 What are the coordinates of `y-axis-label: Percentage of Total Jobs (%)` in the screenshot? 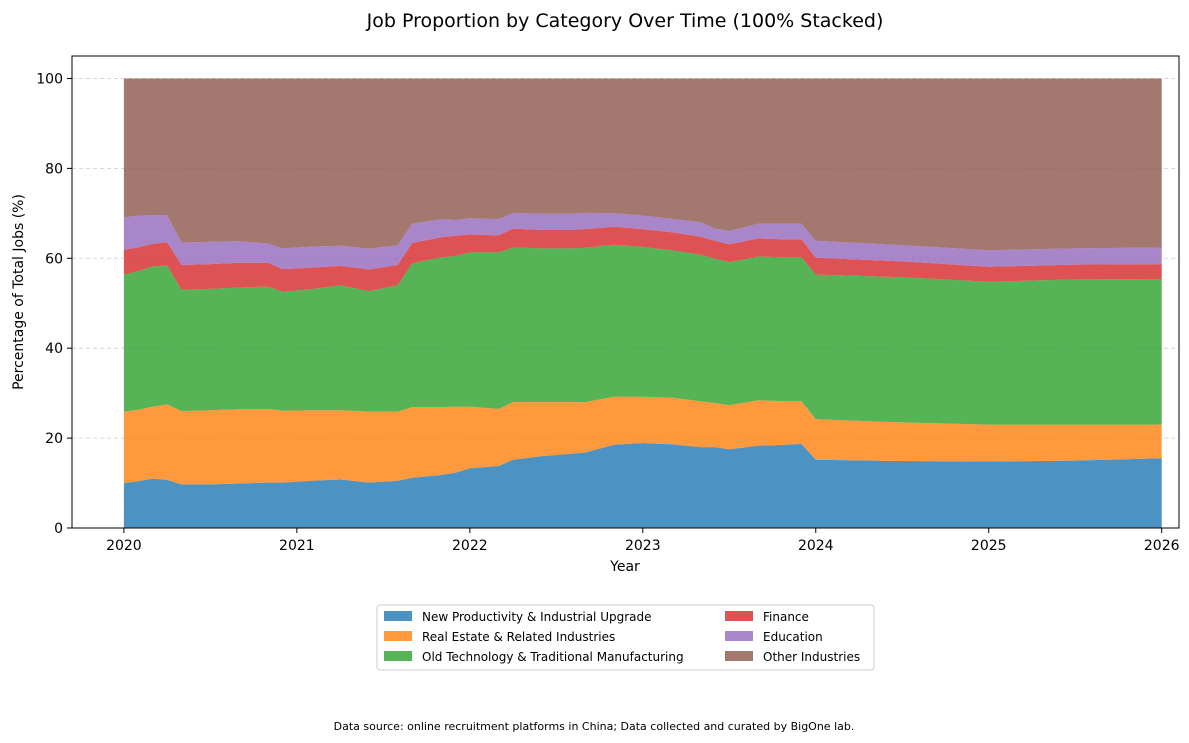 It's located at (19, 292).